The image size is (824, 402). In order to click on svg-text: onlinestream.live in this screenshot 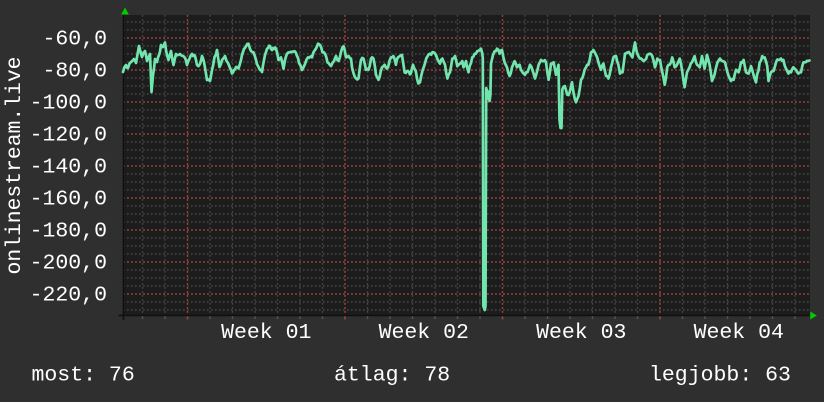, I will do `click(15, 166)`.